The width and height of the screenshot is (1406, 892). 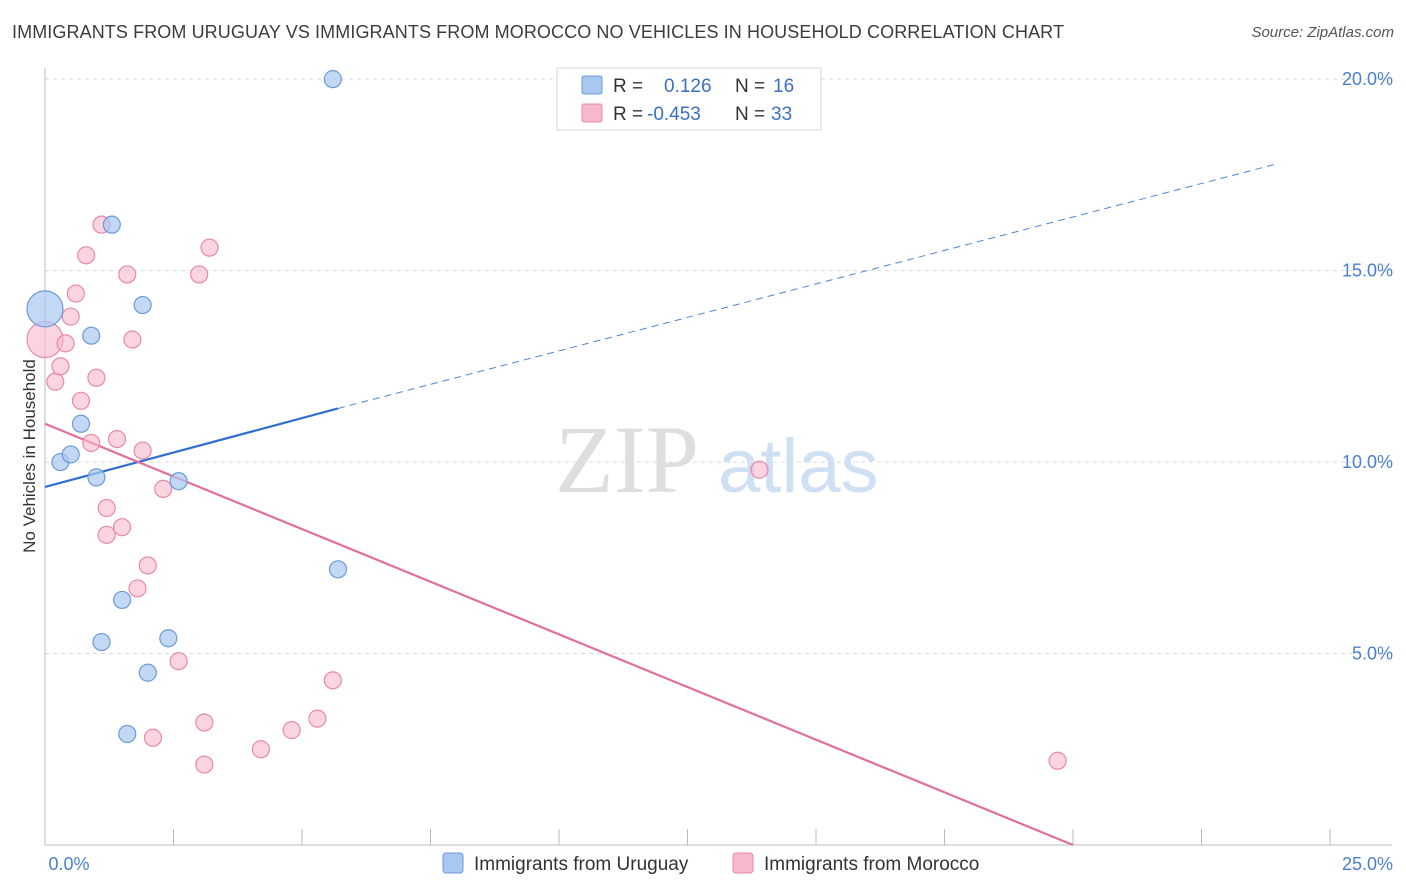 What do you see at coordinates (592, 113) in the screenshot?
I see `legend-swatch-morocco` at bounding box center [592, 113].